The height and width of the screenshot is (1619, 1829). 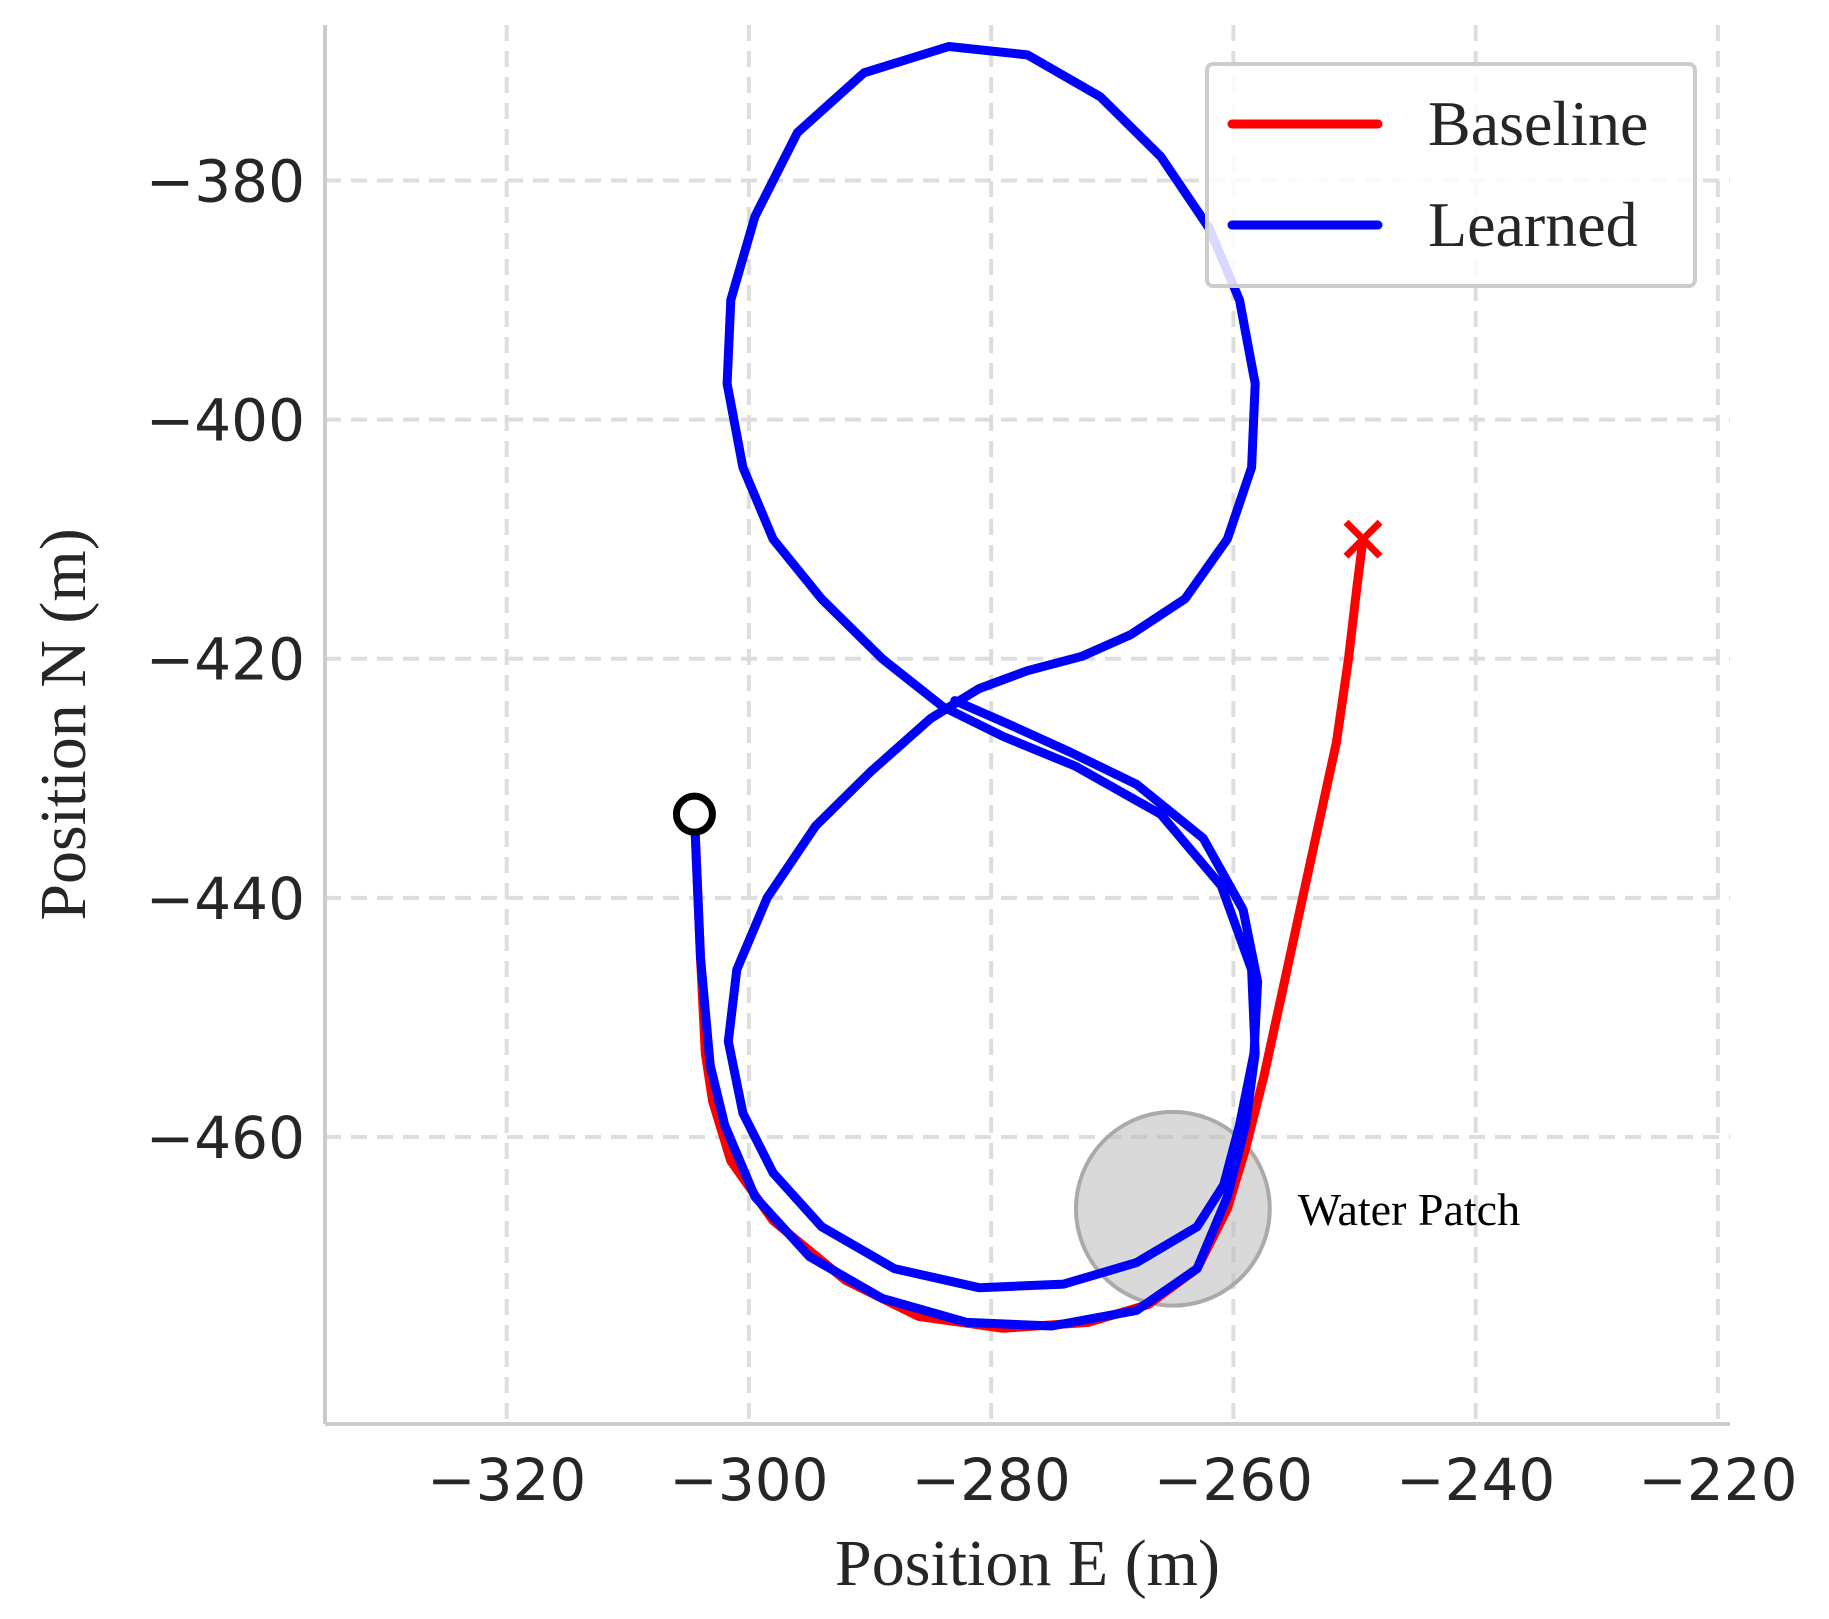 What do you see at coordinates (1027, 677) in the screenshot?
I see `markers` at bounding box center [1027, 677].